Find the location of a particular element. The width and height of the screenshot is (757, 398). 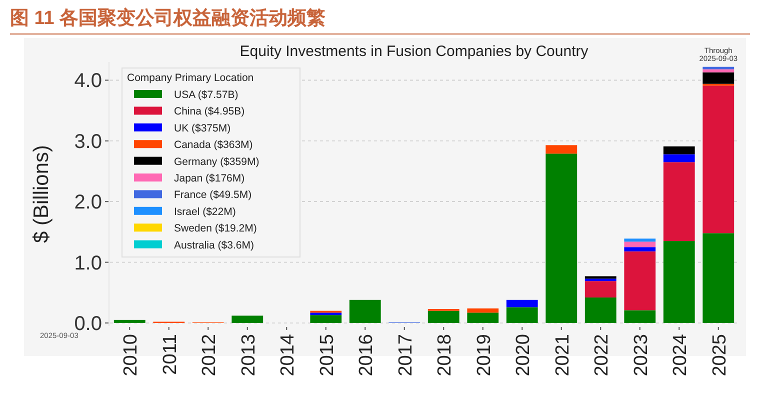

legend-label: UK ($375M) is located at coordinates (202, 128).